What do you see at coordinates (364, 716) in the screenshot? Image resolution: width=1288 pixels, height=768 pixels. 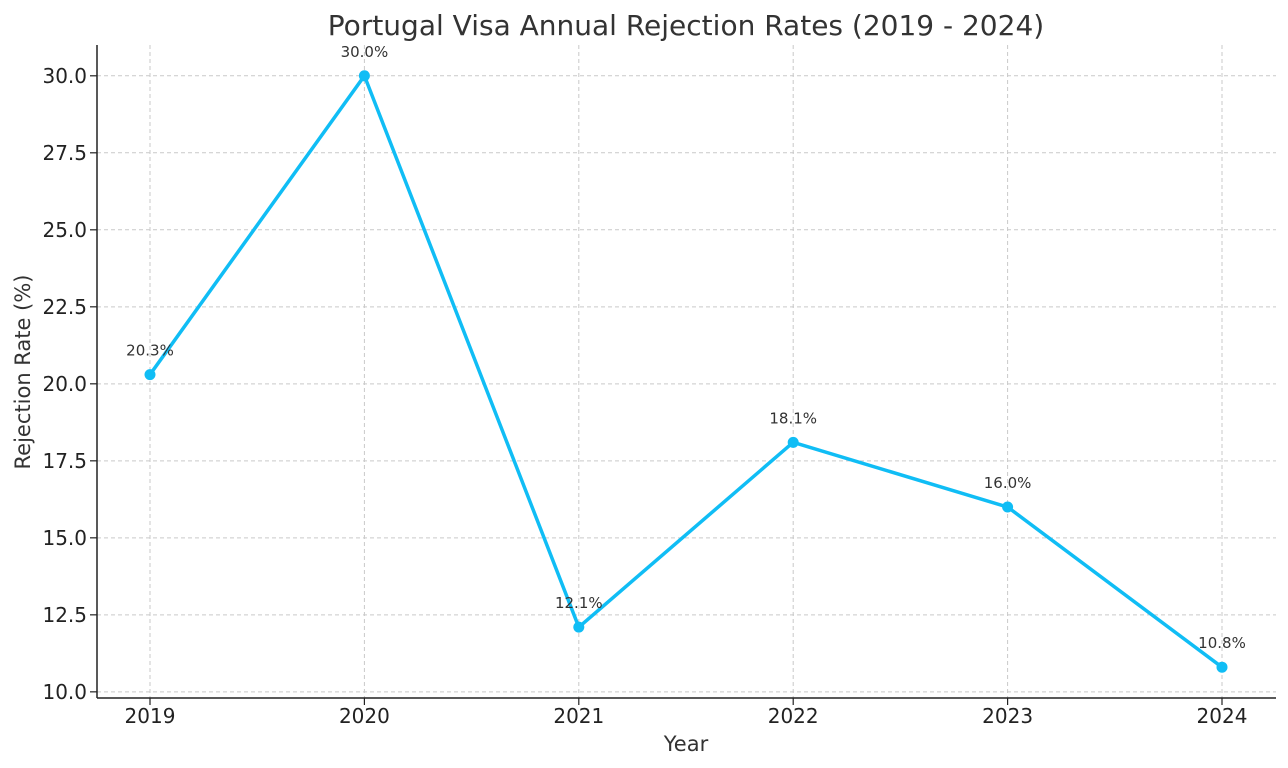 I see `x-tick-label: 2020` at bounding box center [364, 716].